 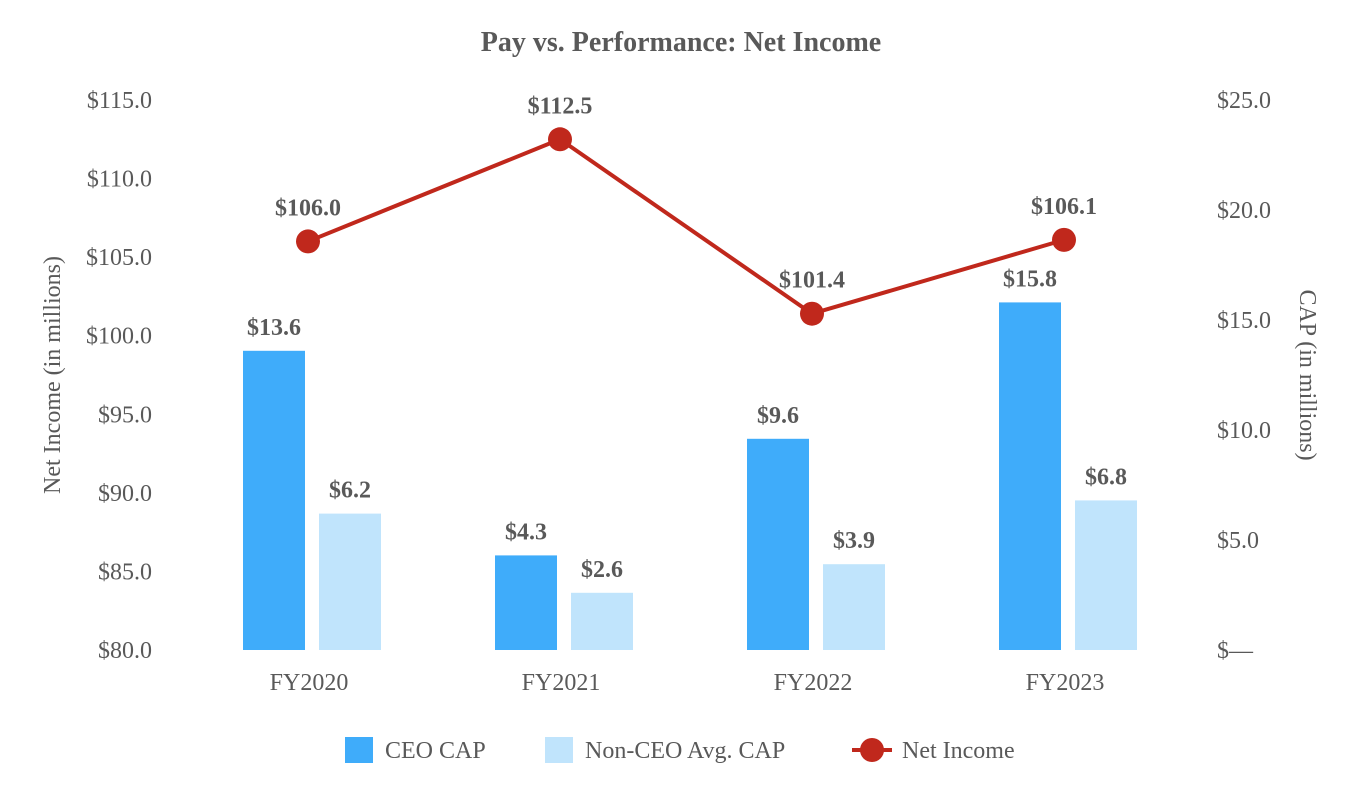 What do you see at coordinates (125, 572) in the screenshot?
I see `left-tick-label: $85.0` at bounding box center [125, 572].